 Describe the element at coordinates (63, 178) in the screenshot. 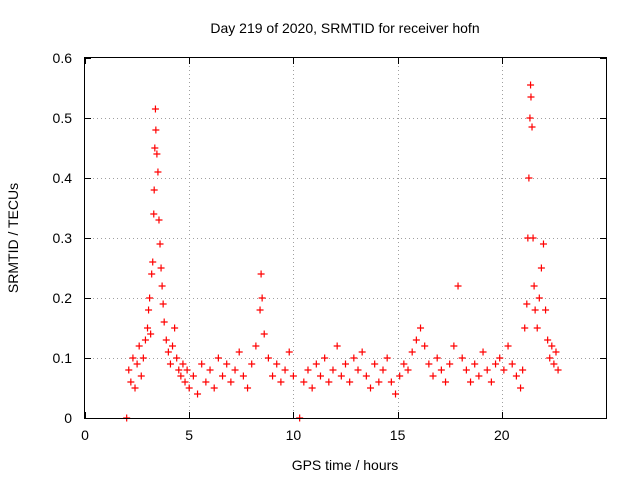

I see `y-tick-label: 0.4` at that location.